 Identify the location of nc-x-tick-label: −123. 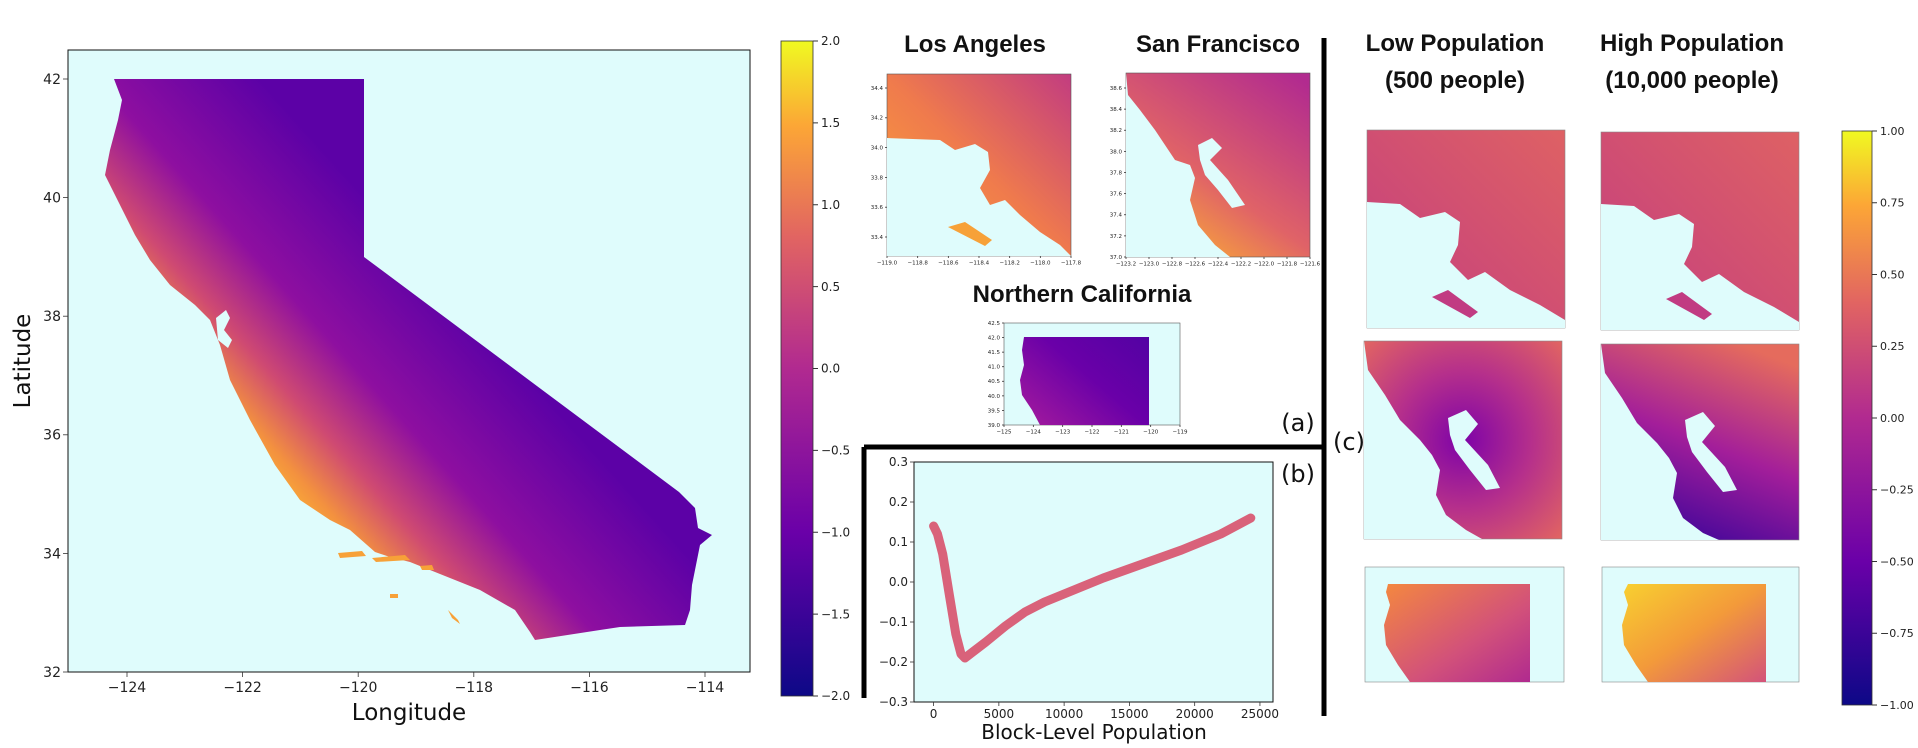
(1063, 433).